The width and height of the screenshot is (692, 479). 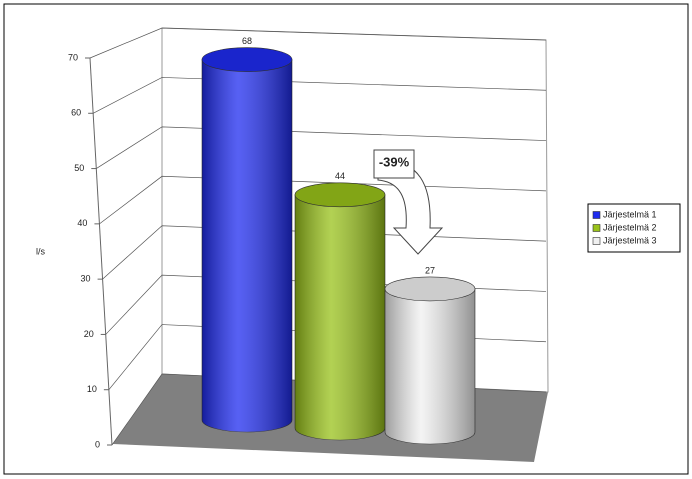 I want to click on value-label: 44, so click(x=340, y=176).